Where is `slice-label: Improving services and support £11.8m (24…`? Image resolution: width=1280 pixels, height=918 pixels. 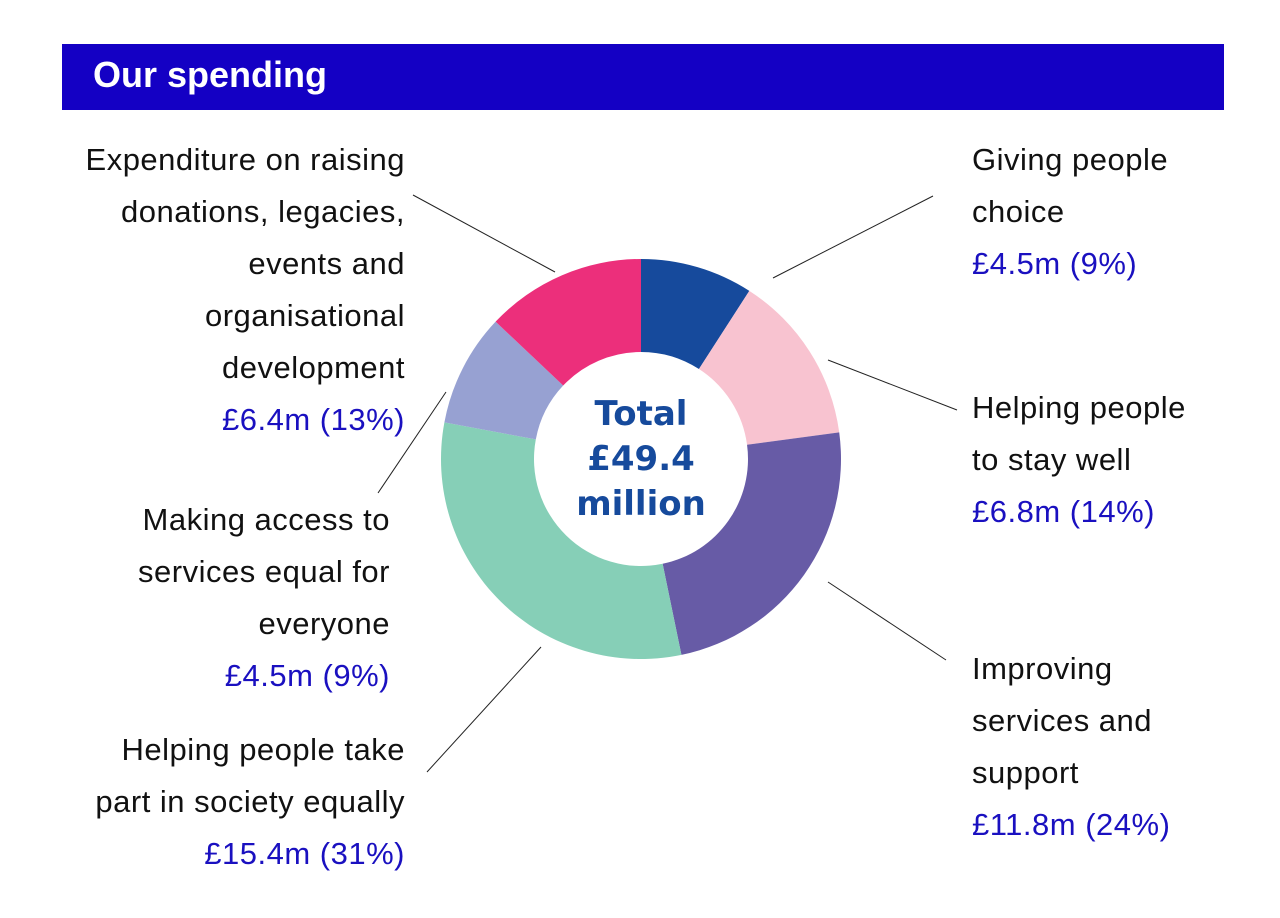
slice-label: Improving services and support £11.8m (24… is located at coordinates (1071, 747).